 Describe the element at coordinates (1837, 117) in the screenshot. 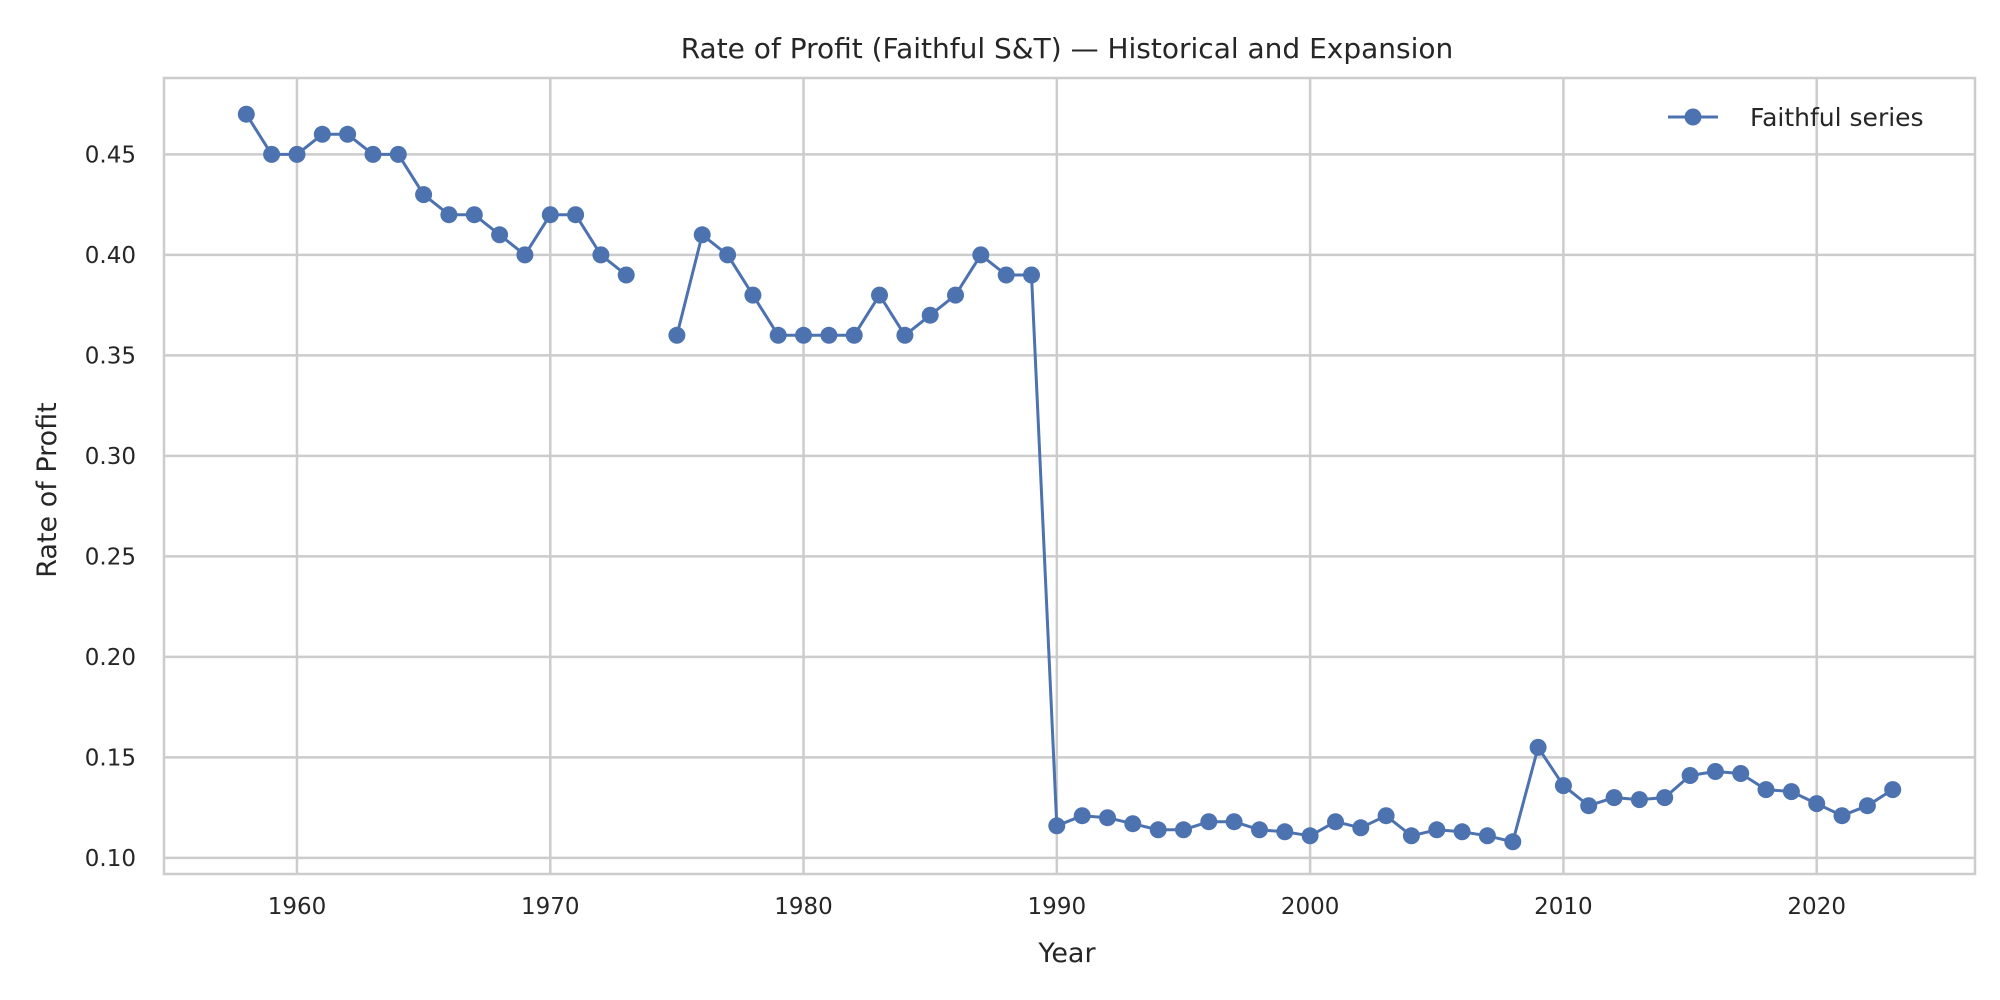

I see `legend-series-label: Faithful series` at that location.